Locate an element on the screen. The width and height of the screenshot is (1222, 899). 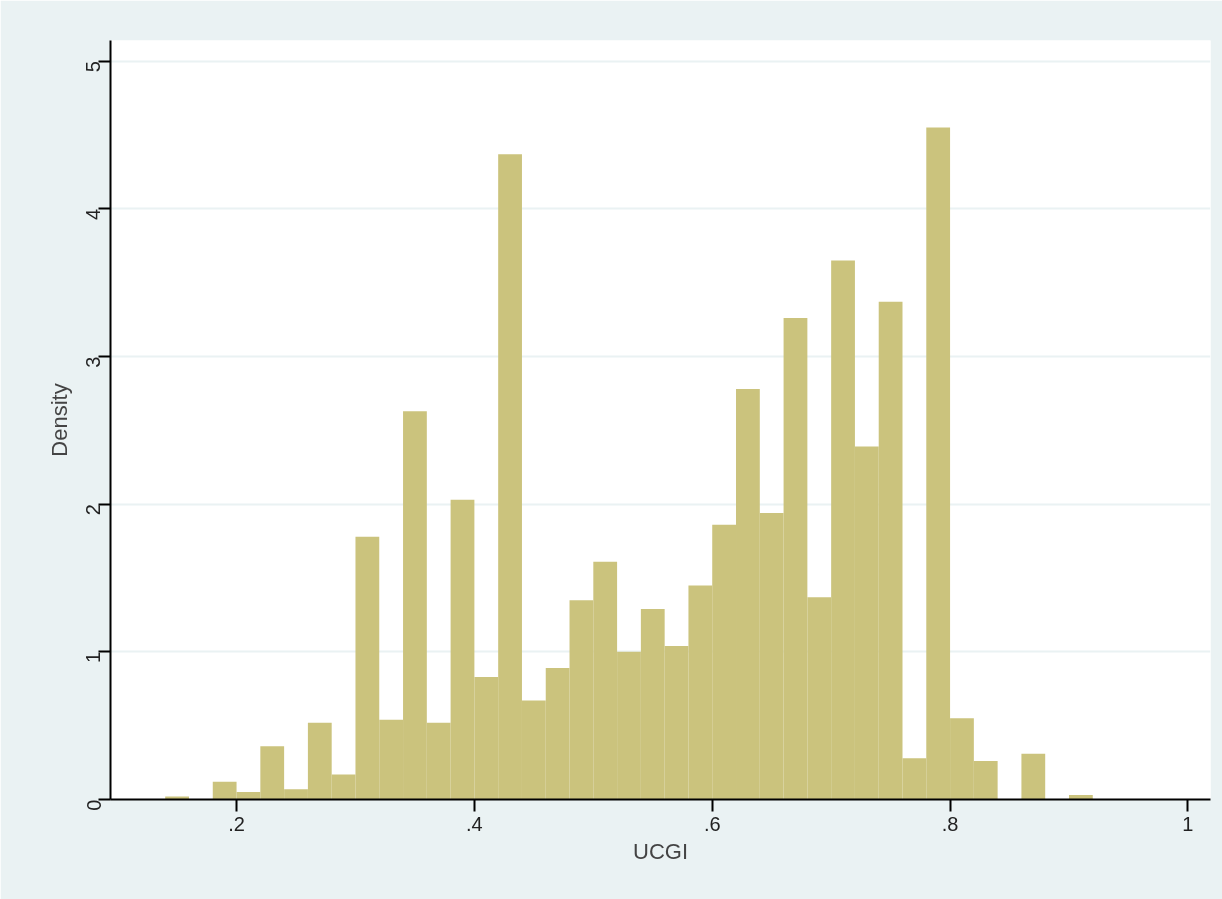
y-tick-label: 5 is located at coordinates (93, 67).